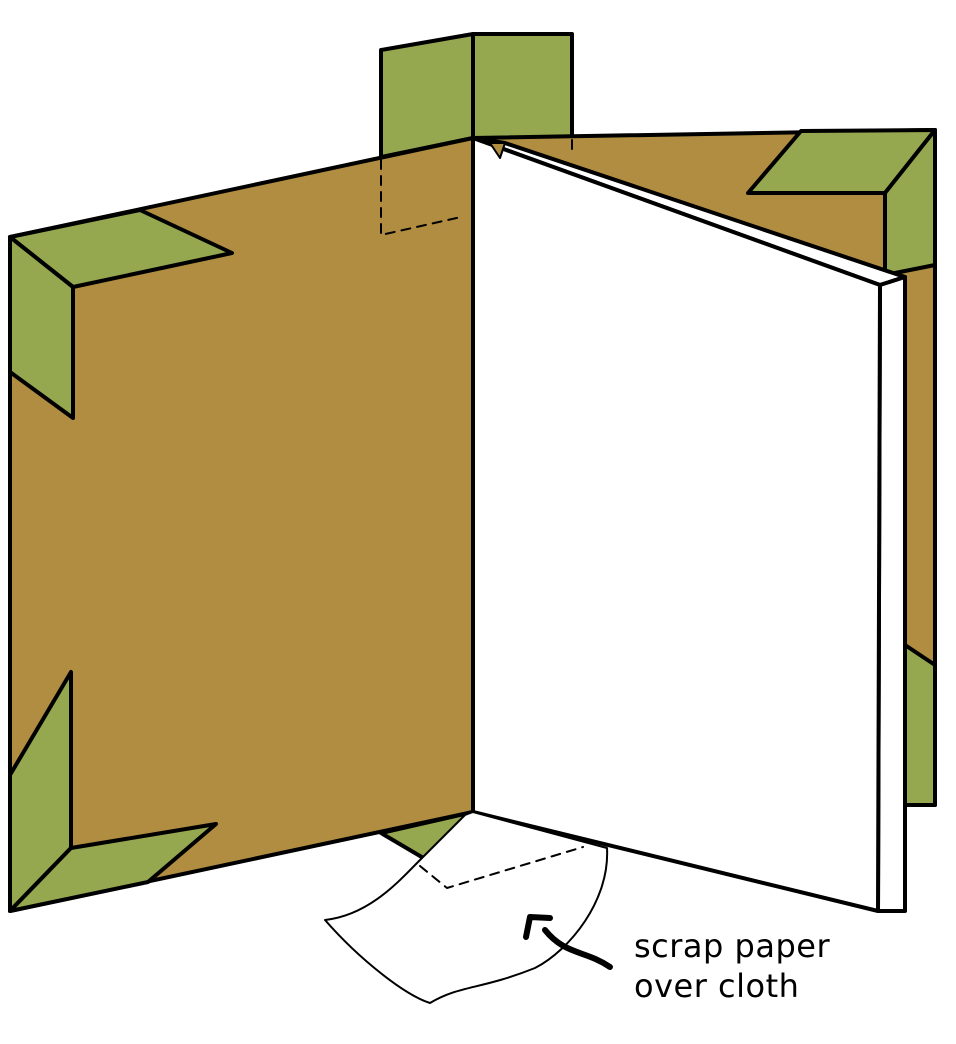  Describe the element at coordinates (522, 86) in the screenshot. I see `spine-cloth-tab-right` at that location.